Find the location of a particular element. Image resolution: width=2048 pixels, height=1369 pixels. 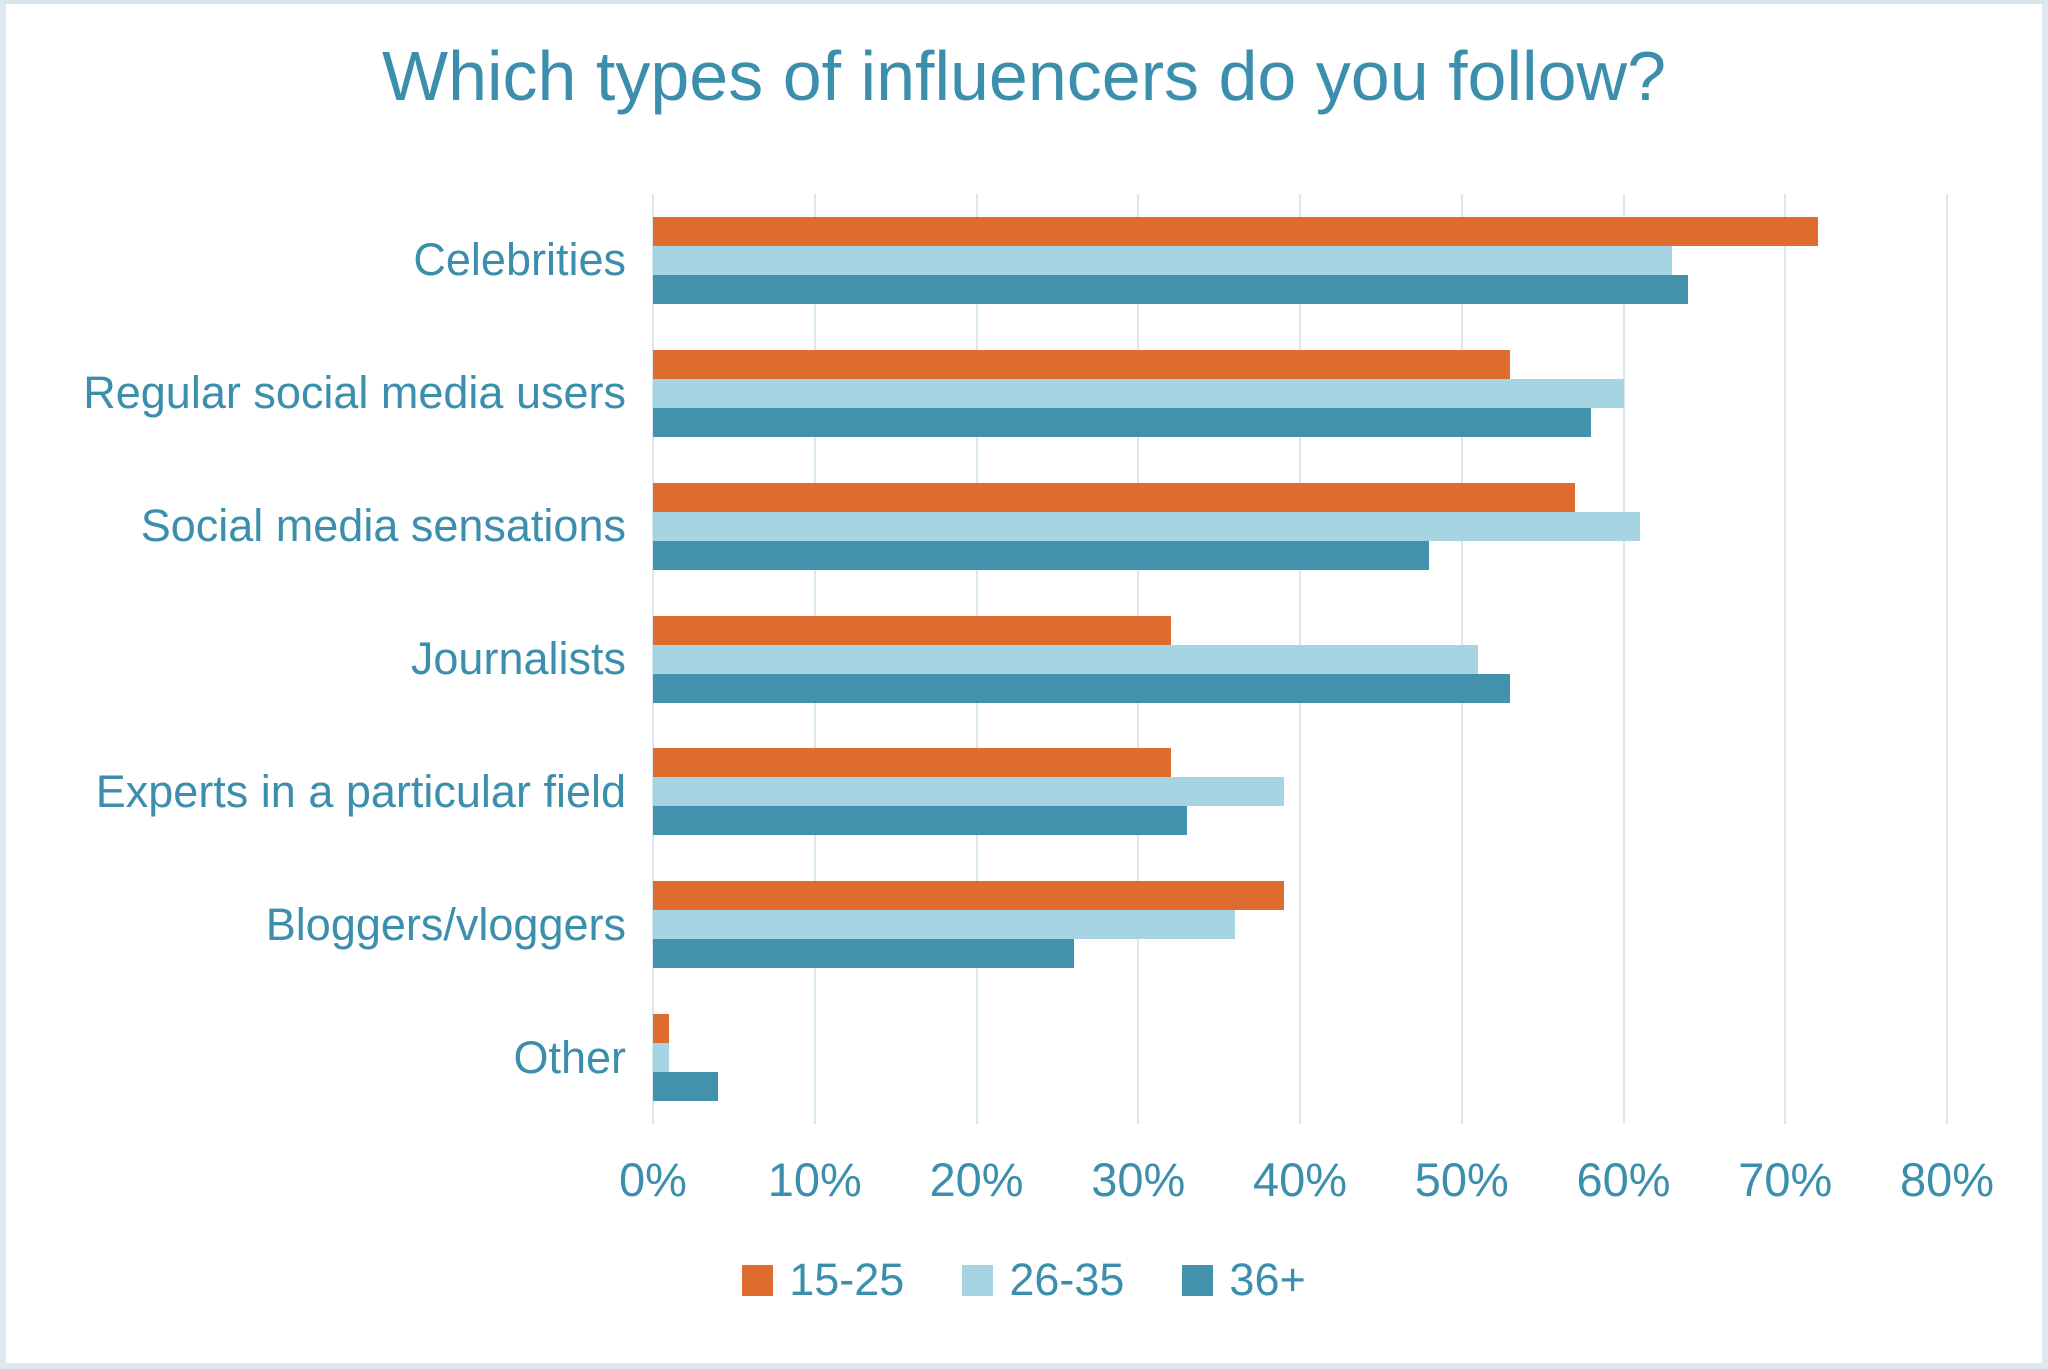

x-tick-label: 60% is located at coordinates (1623, 1179).